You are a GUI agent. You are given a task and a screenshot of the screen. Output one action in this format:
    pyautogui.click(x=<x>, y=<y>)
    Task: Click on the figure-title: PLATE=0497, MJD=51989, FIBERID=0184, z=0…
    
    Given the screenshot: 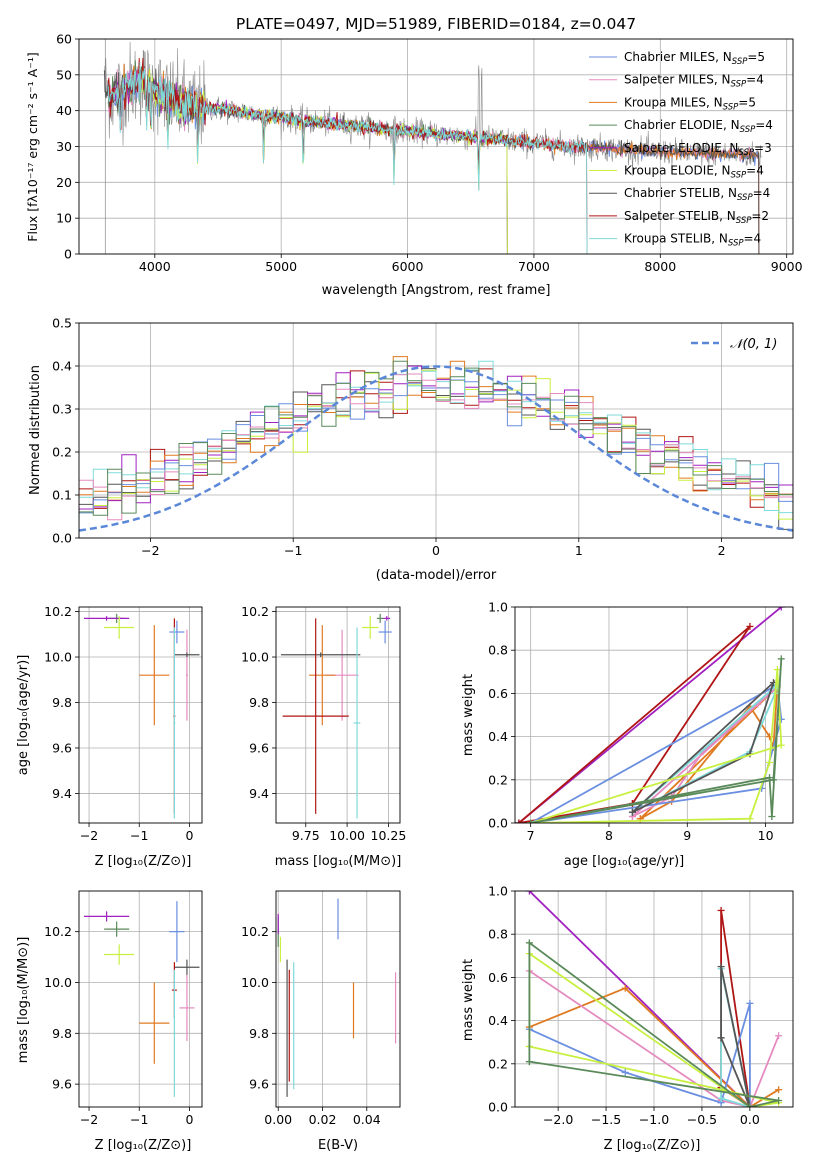 What is the action you would take?
    pyautogui.click(x=436, y=24)
    